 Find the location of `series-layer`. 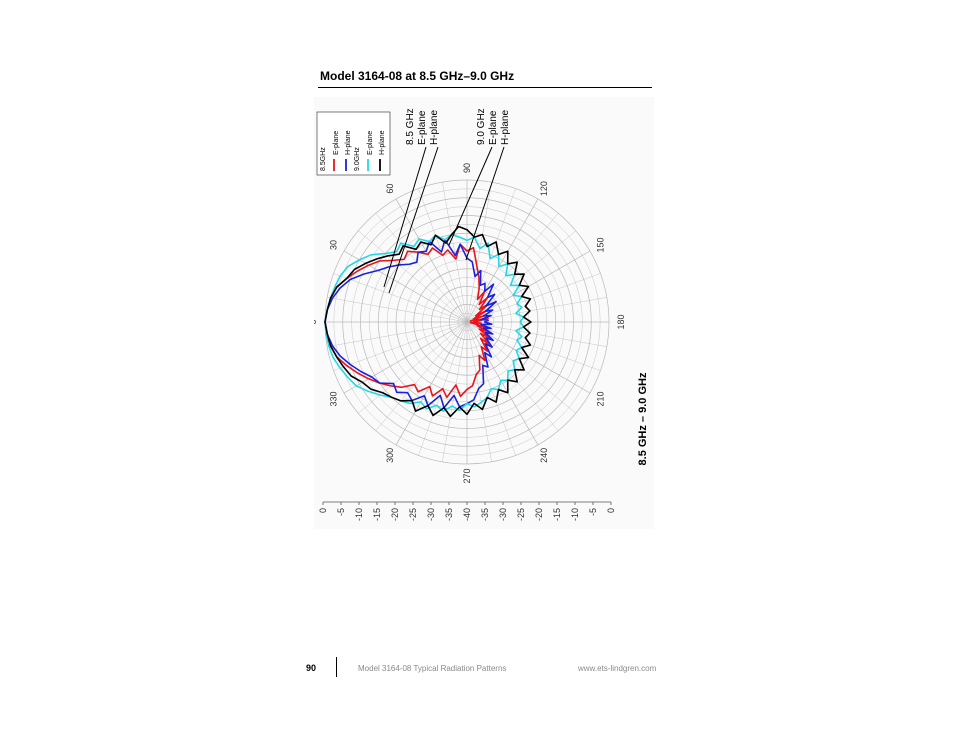

series-layer is located at coordinates (428, 321).